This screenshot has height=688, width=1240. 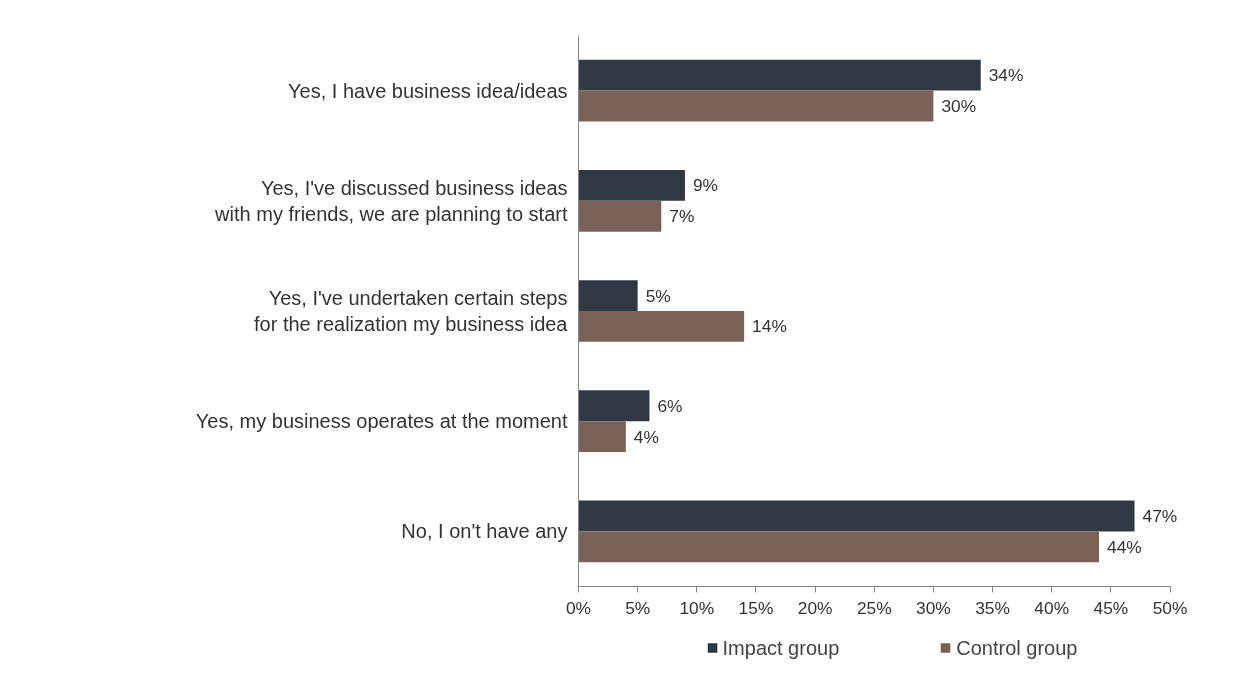 I want to click on data-label: 34%, so click(x=1006, y=75).